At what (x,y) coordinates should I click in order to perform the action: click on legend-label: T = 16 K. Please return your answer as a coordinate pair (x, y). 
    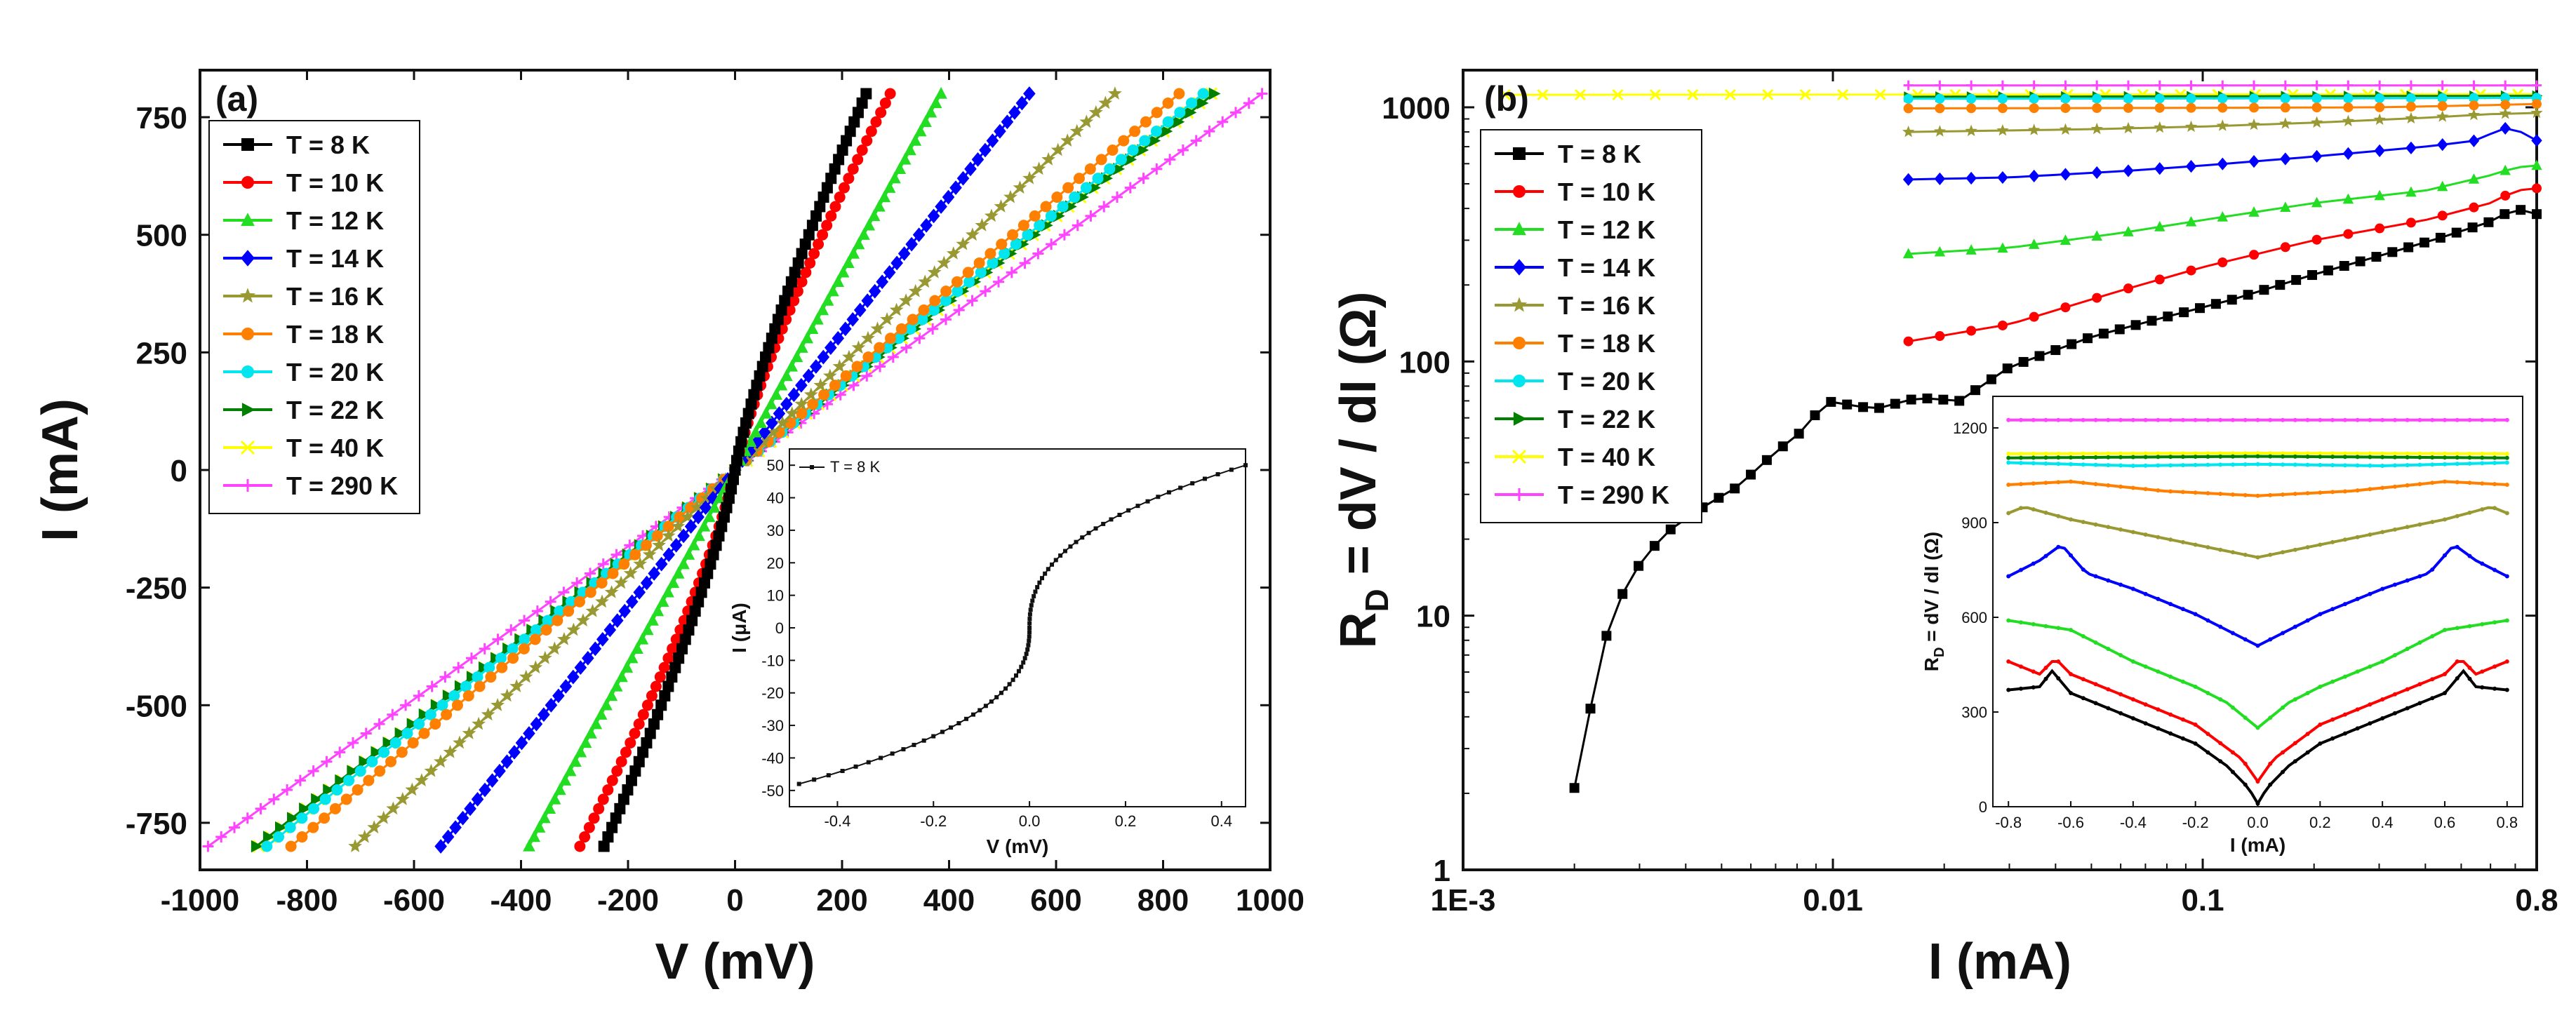
    Looking at the image, I should click on (335, 296).